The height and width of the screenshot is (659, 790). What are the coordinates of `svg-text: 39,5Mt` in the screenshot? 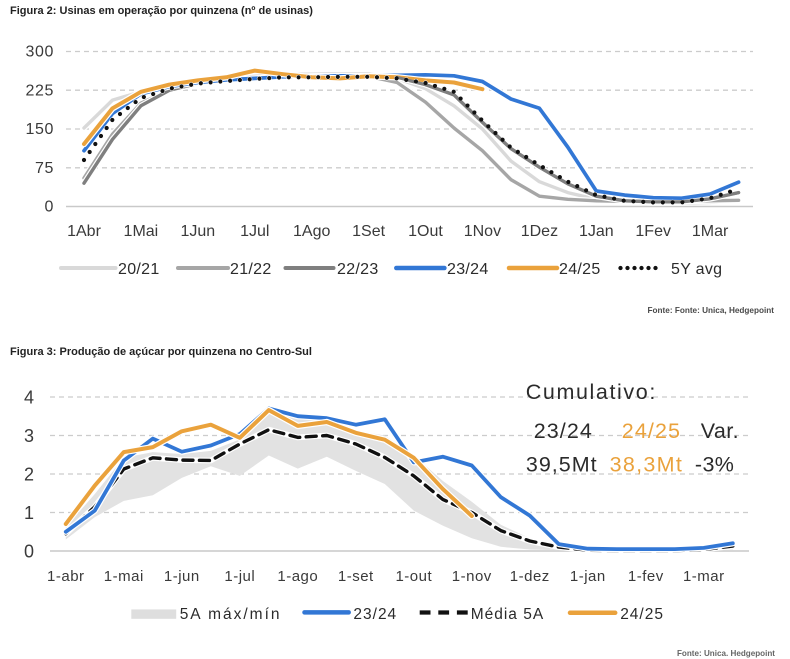 It's located at (562, 464).